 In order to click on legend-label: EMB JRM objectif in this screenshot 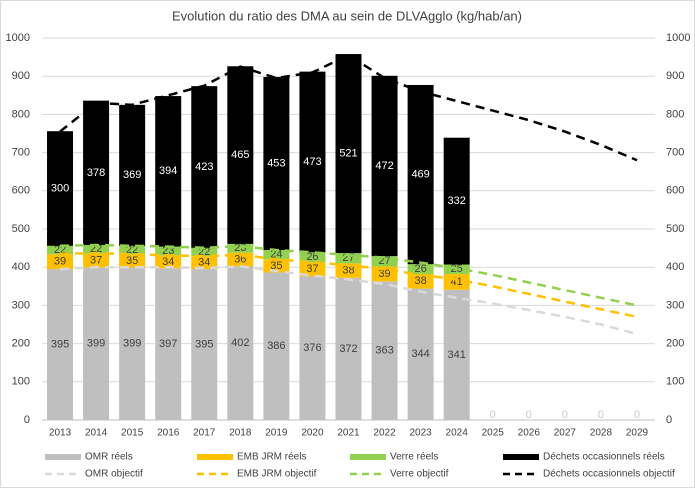, I will do `click(277, 474)`.